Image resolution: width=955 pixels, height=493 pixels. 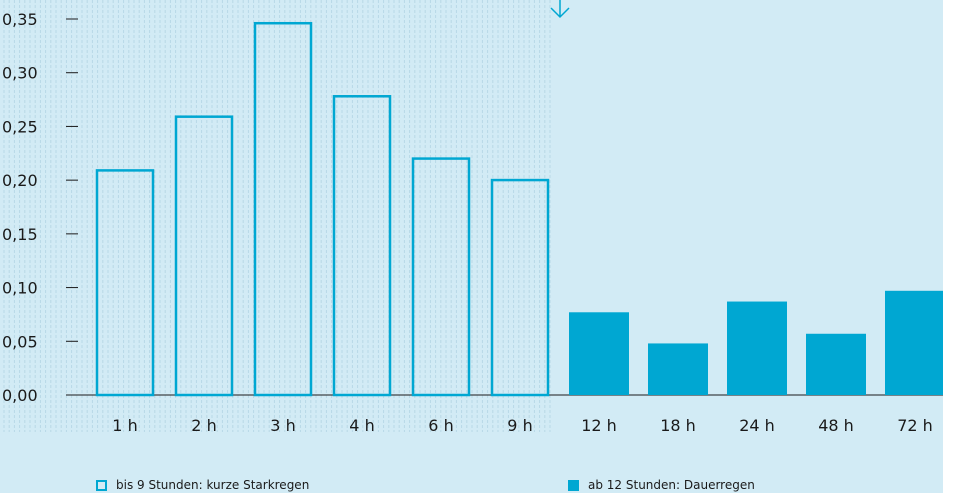 What do you see at coordinates (20, 234) in the screenshot?
I see `y-tick-label: 0,15` at bounding box center [20, 234].